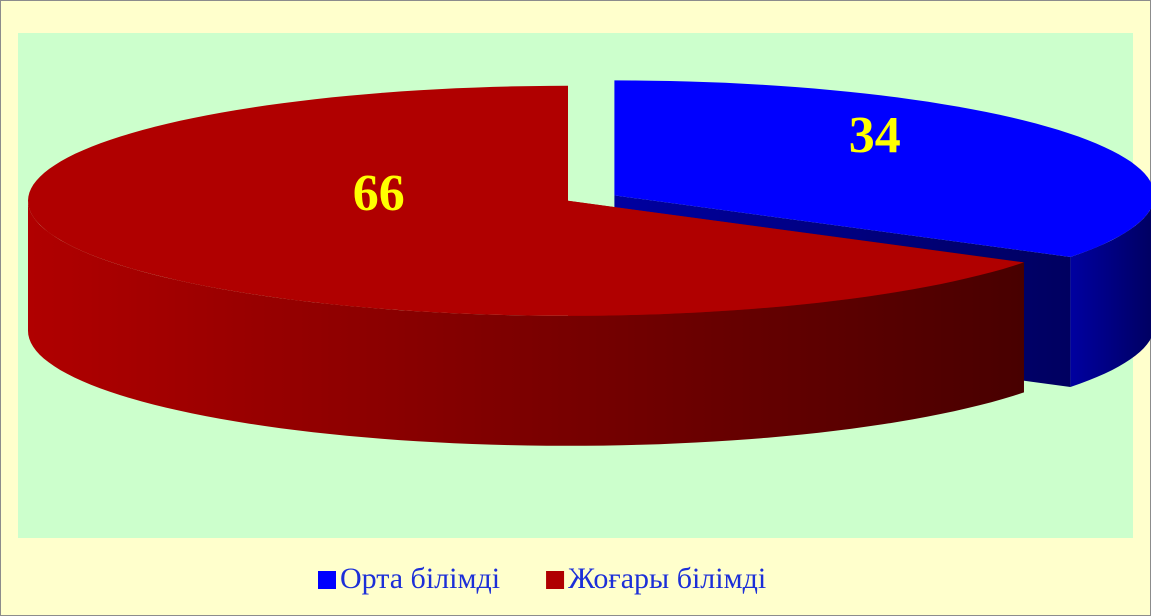 The width and height of the screenshot is (1151, 616). I want to click on data-label: 34, so click(875, 135).